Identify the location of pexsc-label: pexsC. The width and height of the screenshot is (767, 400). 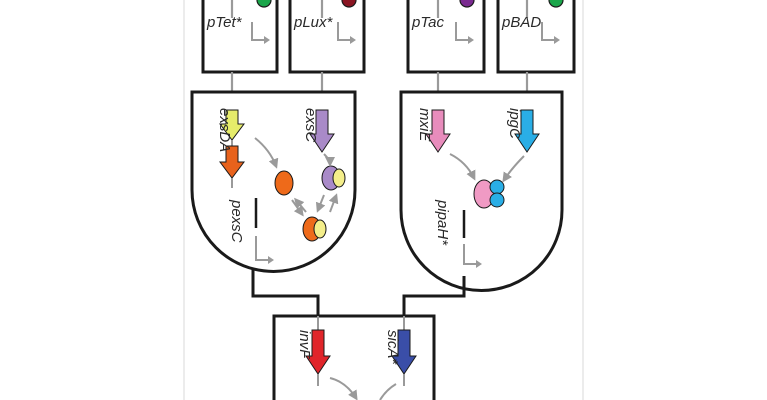
(236, 221).